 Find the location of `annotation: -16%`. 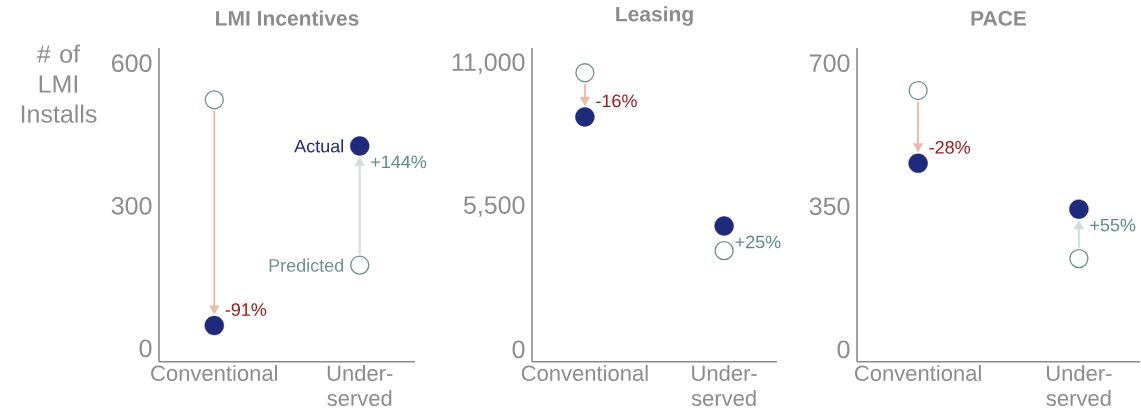

annotation: -16% is located at coordinates (616, 101).